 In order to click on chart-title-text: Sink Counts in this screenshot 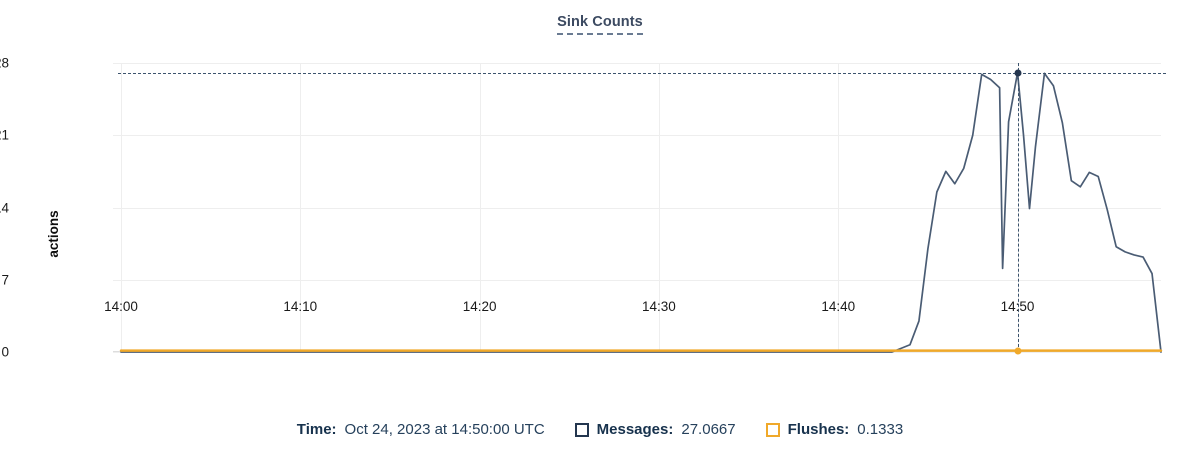, I will do `click(600, 24)`.